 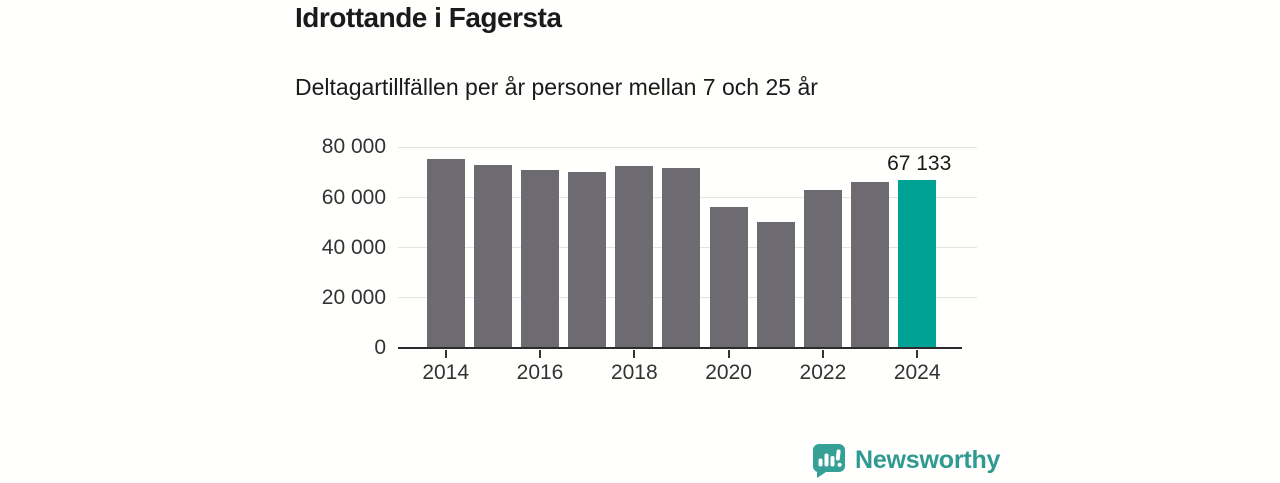 I want to click on bar-2022, so click(x=822, y=269).